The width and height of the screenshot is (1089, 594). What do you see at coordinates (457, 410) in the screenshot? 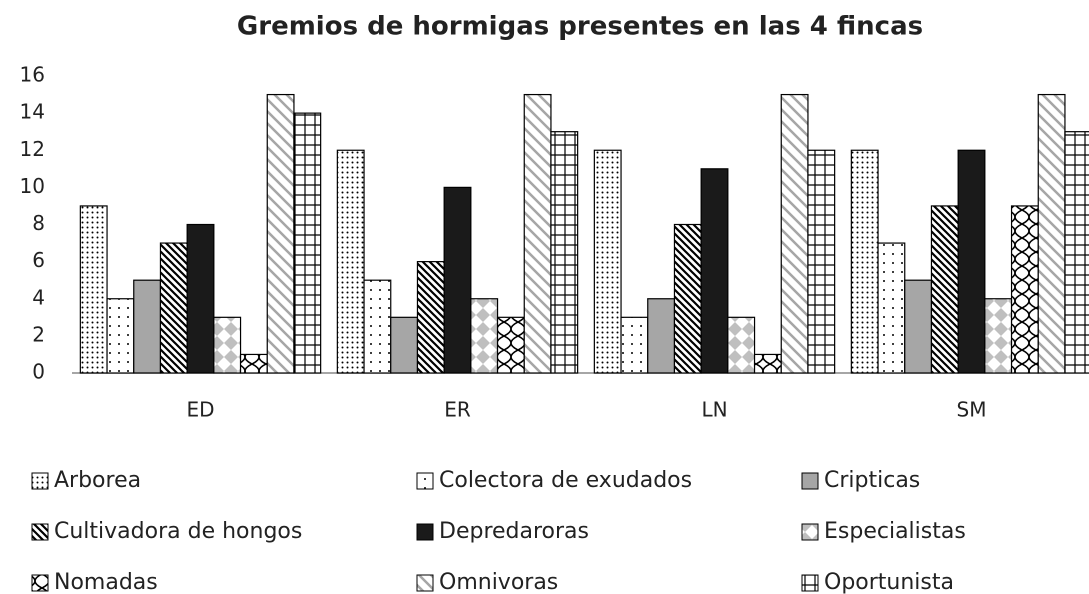
I see `x-tick-label: ER` at bounding box center [457, 410].